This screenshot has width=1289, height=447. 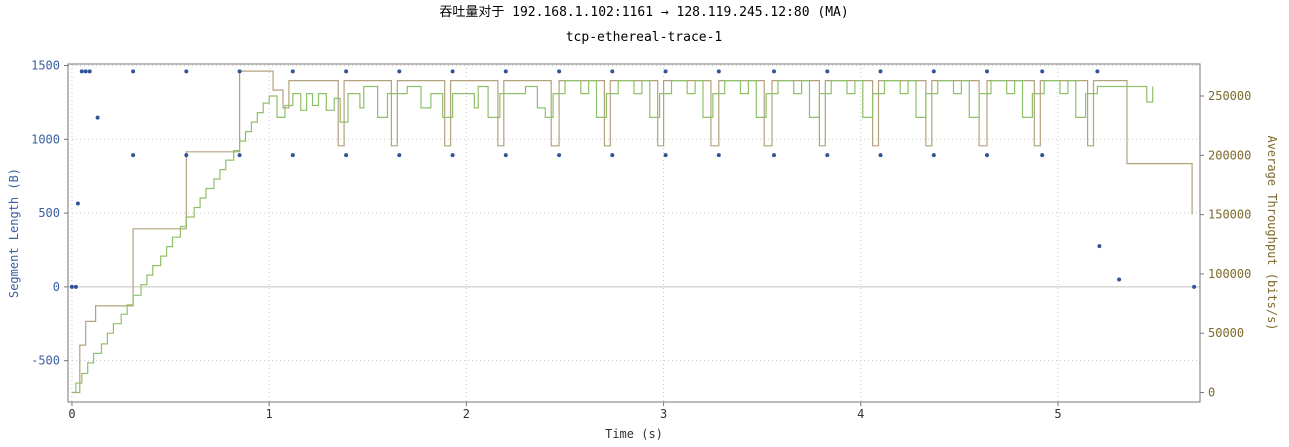 What do you see at coordinates (1226, 333) in the screenshot?
I see `y-right-tick-label: 50000` at bounding box center [1226, 333].